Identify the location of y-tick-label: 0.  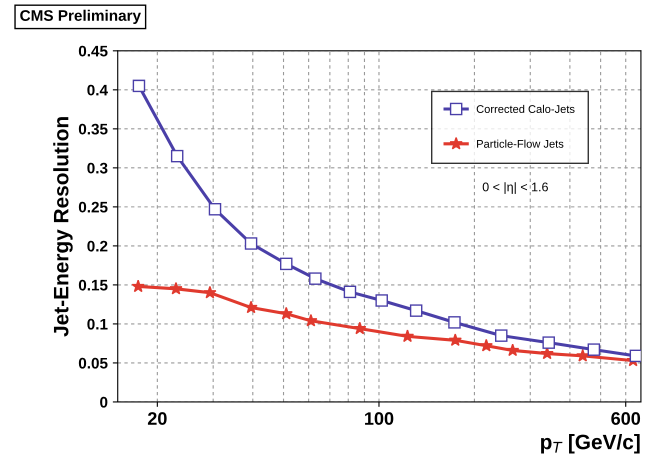
(104, 402).